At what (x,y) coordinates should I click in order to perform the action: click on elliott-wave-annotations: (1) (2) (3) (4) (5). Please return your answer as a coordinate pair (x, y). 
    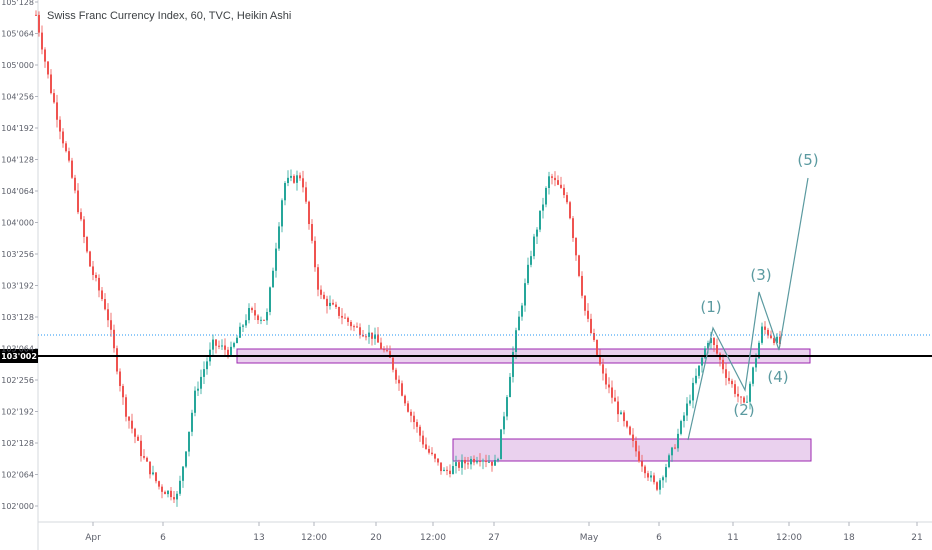
    Looking at the image, I should click on (753, 296).